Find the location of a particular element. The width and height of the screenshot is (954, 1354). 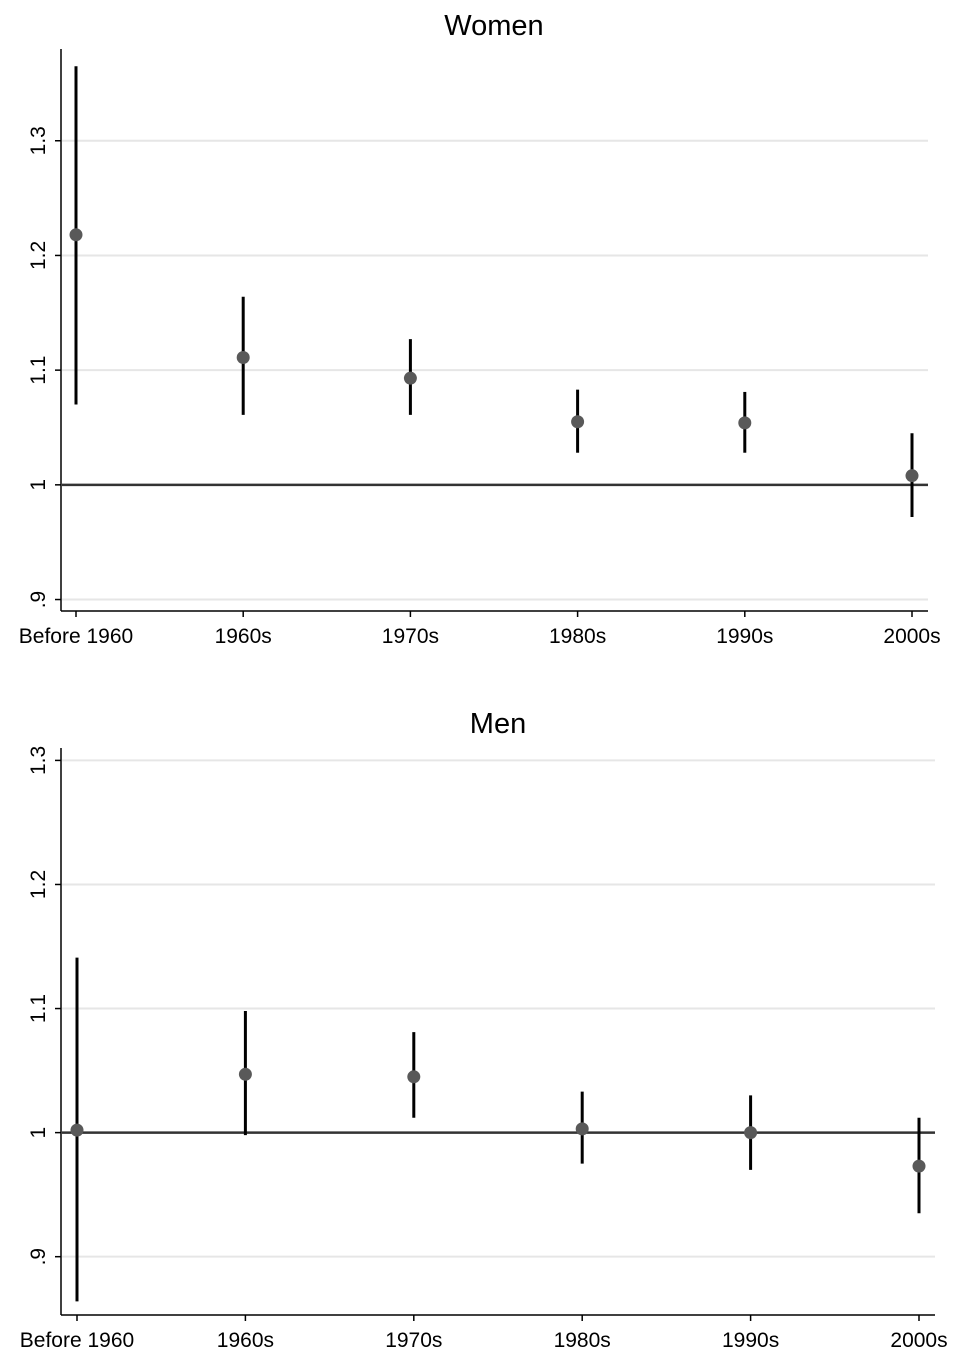

men-x-tick-label-5: 2000s is located at coordinates (918, 1340).